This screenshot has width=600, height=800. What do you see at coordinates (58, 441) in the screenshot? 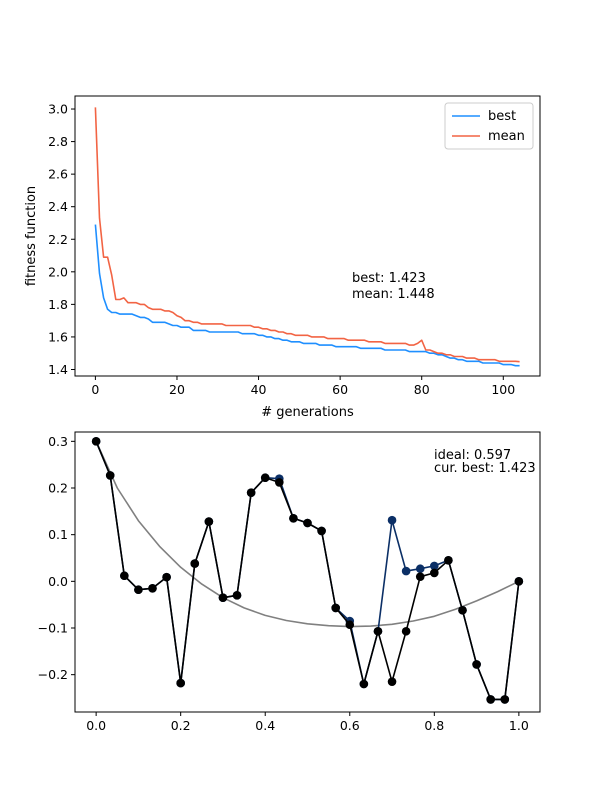
I see `solution-y-tick-label: 0.3` at bounding box center [58, 441].